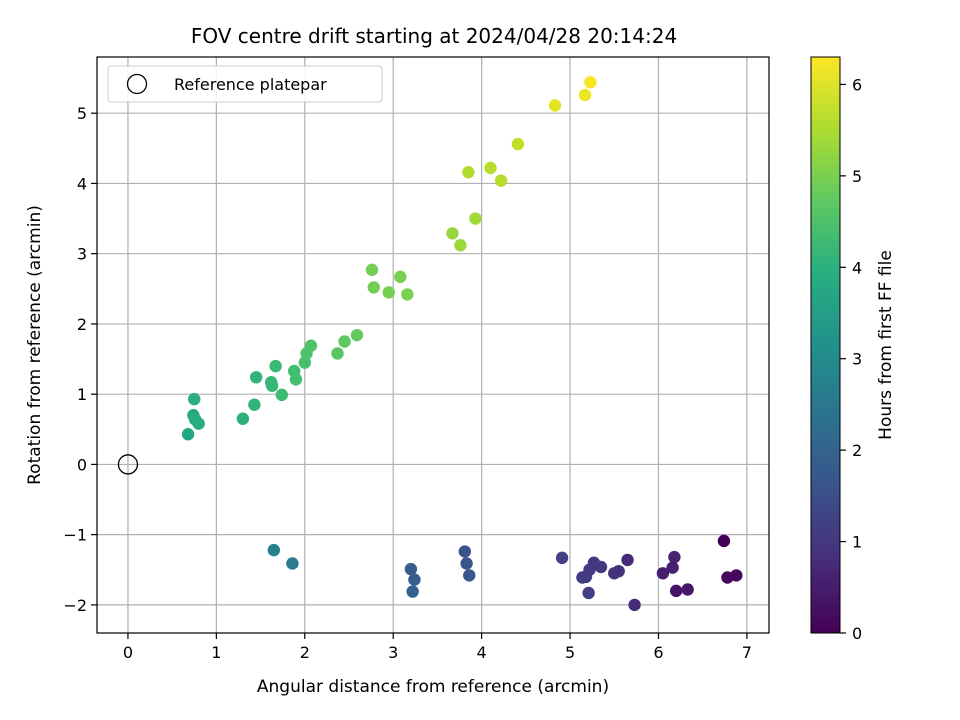 The image size is (960, 720). I want to click on y-tick-label: −2, so click(75, 605).